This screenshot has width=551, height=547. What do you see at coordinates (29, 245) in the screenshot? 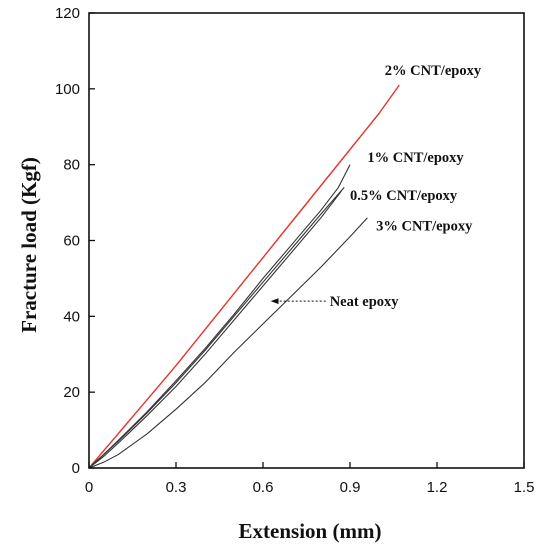
I see `y-axis-title: Fracture load (Kgf)` at bounding box center [29, 245].